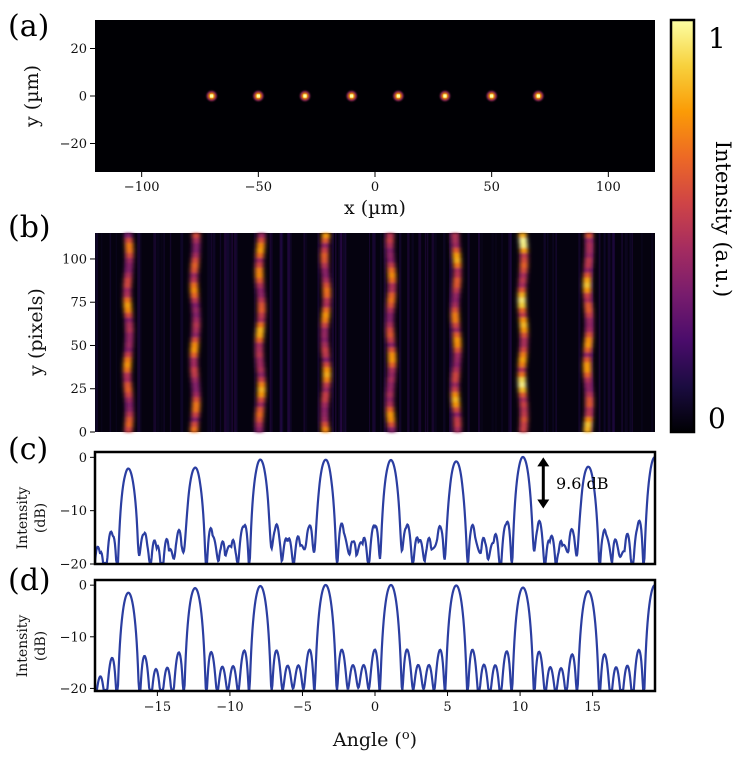 The width and height of the screenshot is (742, 760). I want to click on panel-label-c: (c), so click(28, 449).